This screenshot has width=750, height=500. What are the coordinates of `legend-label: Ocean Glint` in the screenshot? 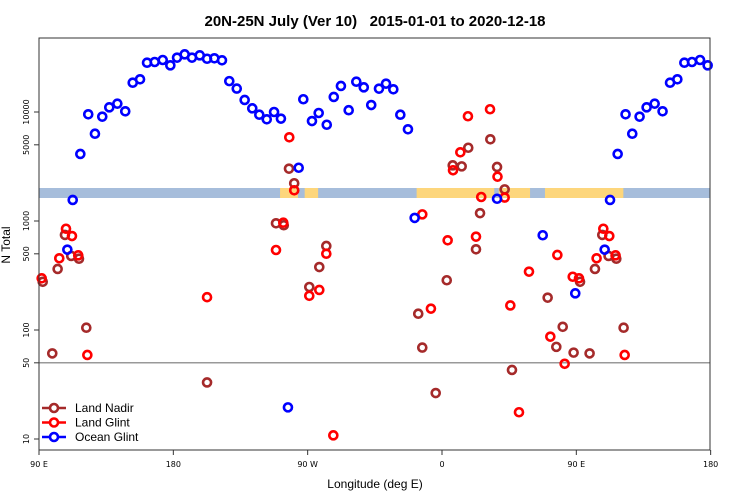 It's located at (107, 437).